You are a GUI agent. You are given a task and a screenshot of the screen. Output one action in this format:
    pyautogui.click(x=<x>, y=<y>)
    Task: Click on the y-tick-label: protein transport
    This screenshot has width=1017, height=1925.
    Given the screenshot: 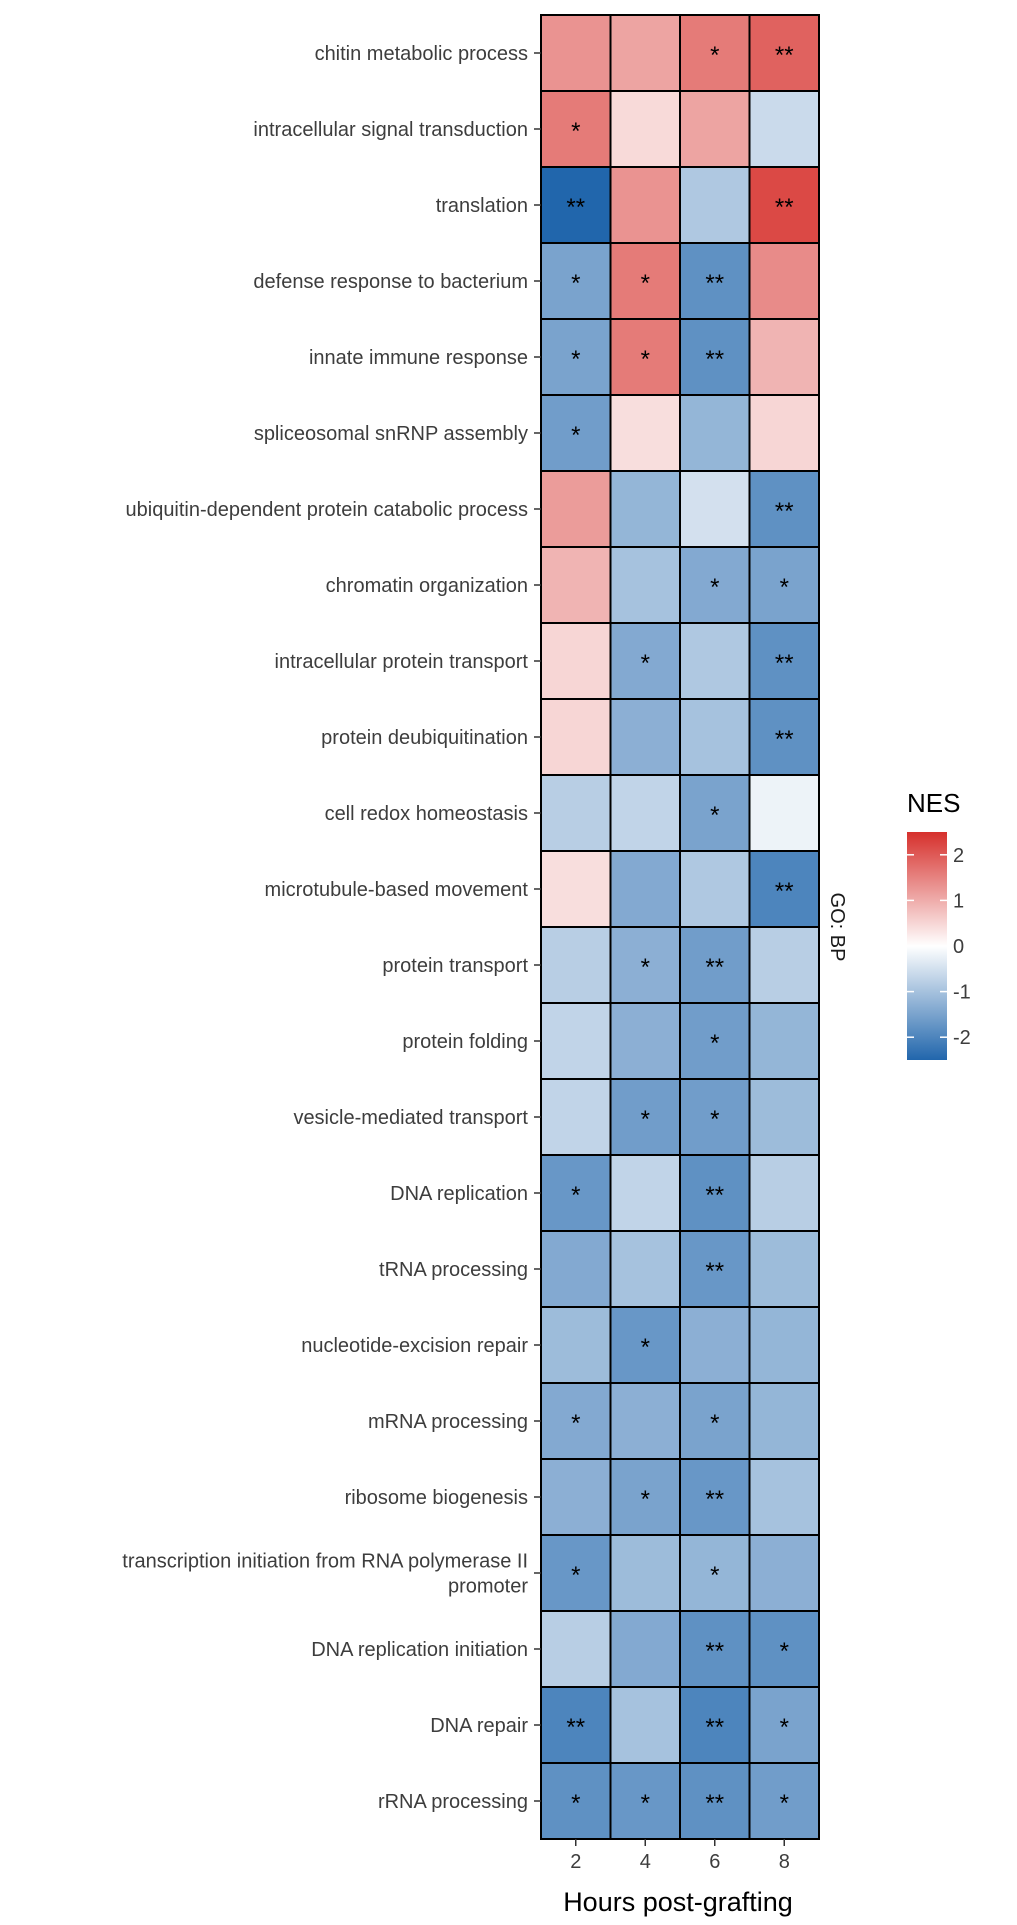 What is the action you would take?
    pyautogui.click(x=455, y=966)
    